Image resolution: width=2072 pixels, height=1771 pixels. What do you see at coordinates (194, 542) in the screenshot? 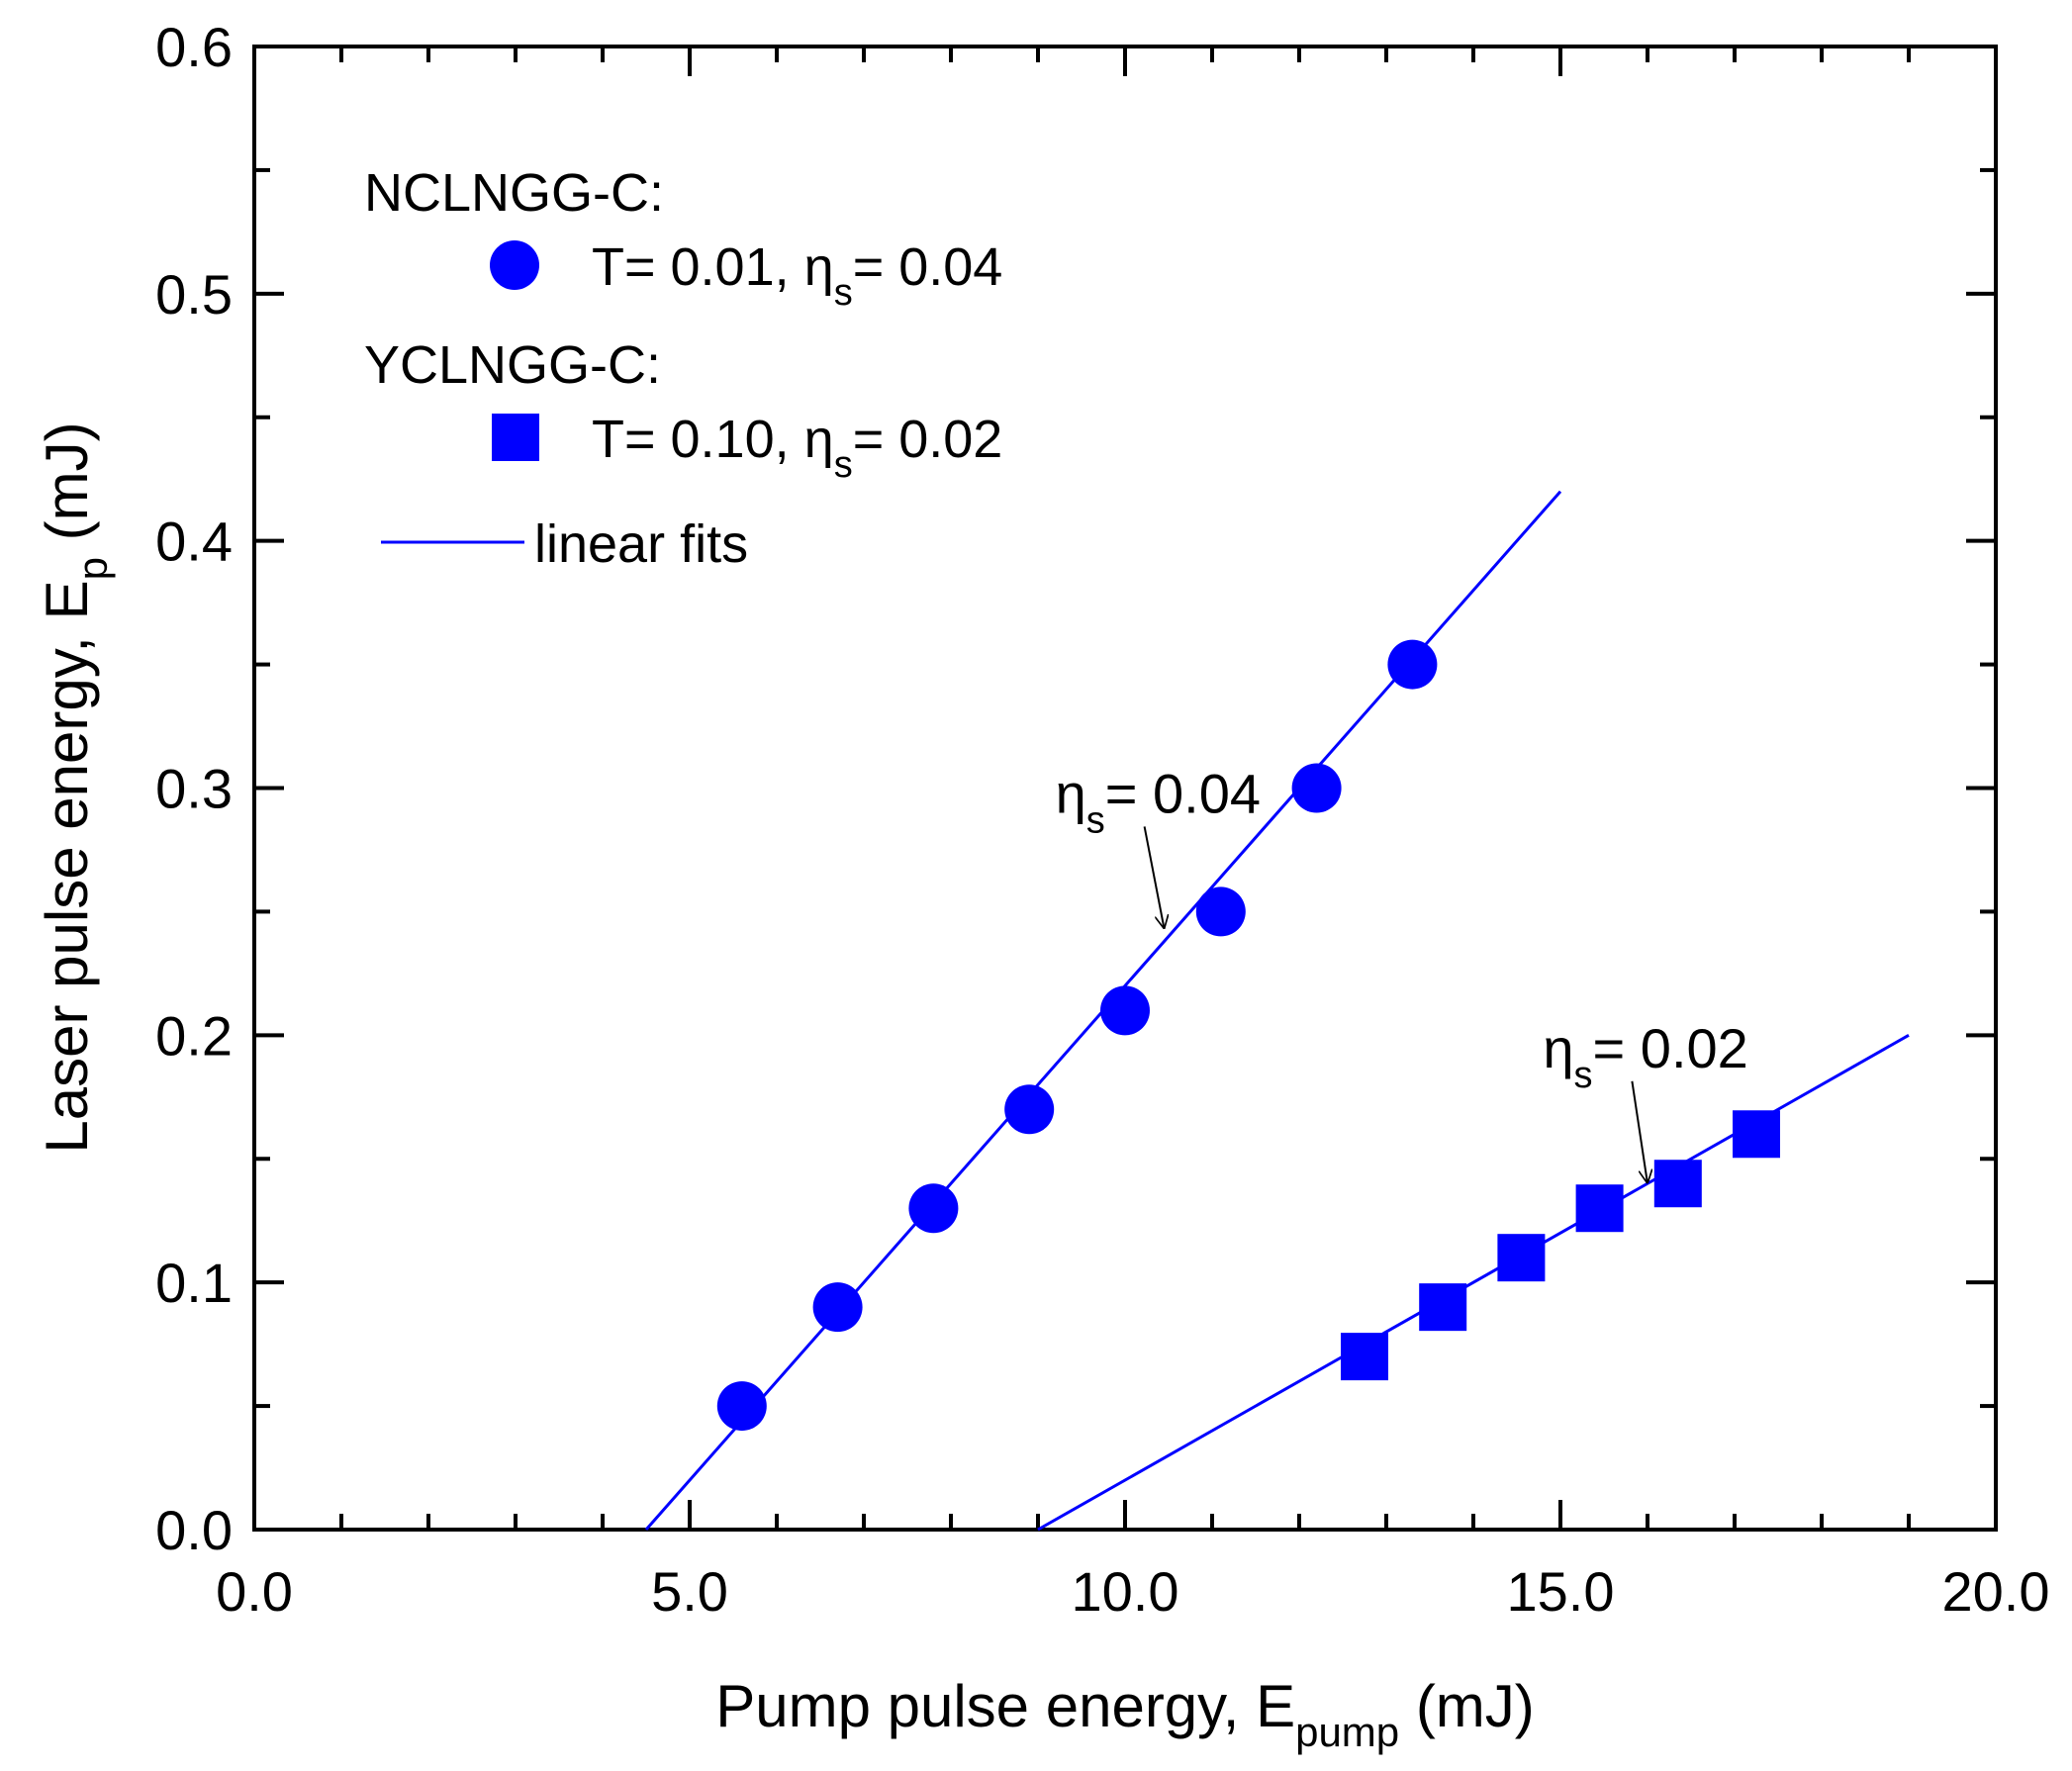
I see `y-tick-label: 0.4` at bounding box center [194, 542].